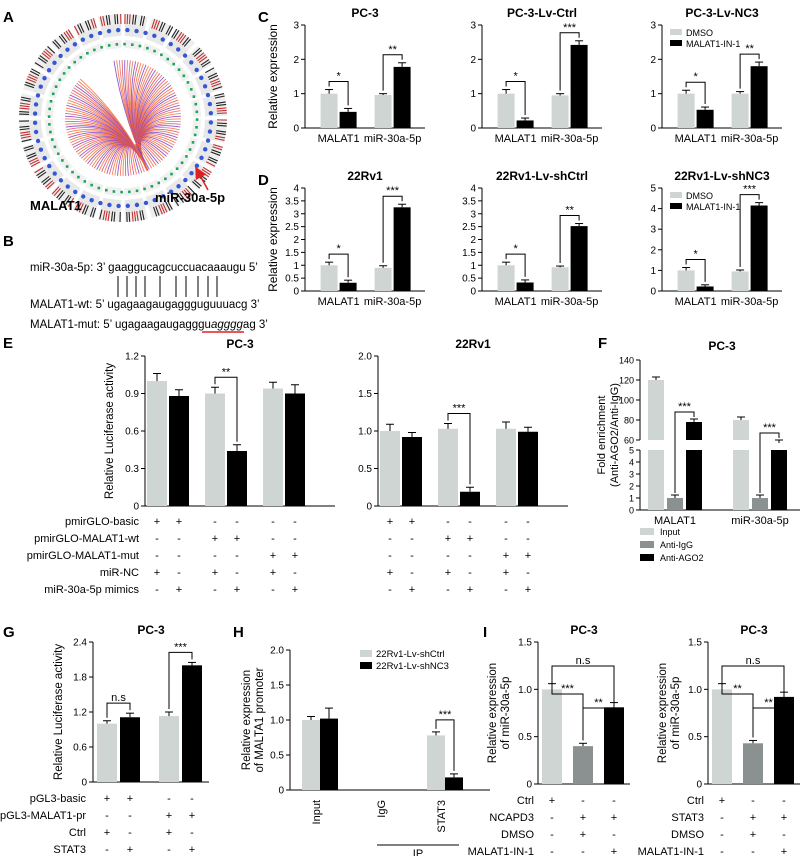  What do you see at coordinates (569, 61) in the screenshot?
I see `C2-pair-1-bracket` at bounding box center [569, 61].